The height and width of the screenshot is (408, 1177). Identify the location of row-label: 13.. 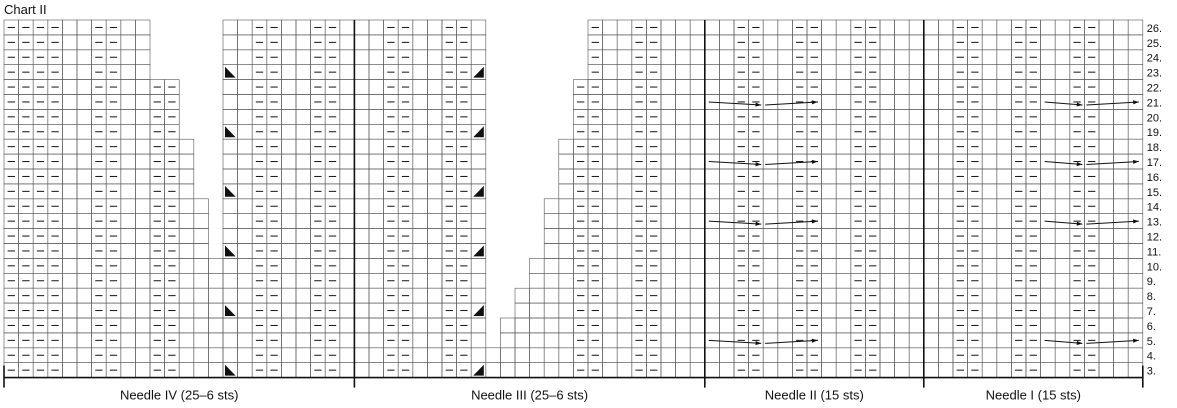
(1154, 223).